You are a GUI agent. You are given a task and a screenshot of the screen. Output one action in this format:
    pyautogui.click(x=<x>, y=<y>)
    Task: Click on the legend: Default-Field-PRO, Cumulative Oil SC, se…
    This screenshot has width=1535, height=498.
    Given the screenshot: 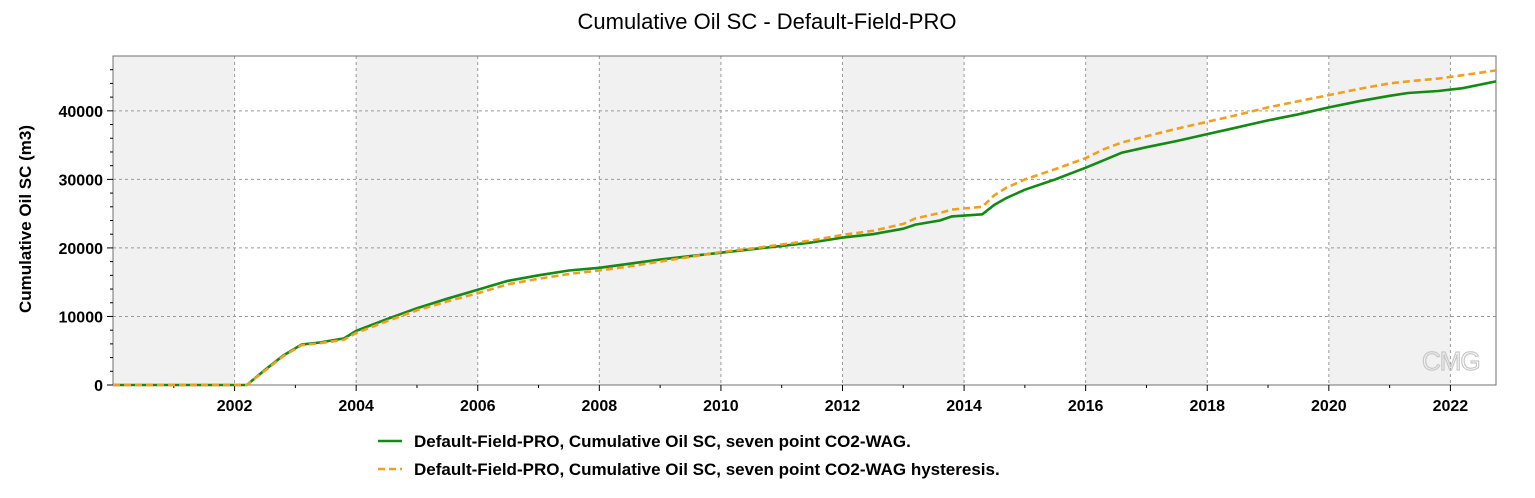 What is the action you would take?
    pyautogui.click(x=689, y=455)
    